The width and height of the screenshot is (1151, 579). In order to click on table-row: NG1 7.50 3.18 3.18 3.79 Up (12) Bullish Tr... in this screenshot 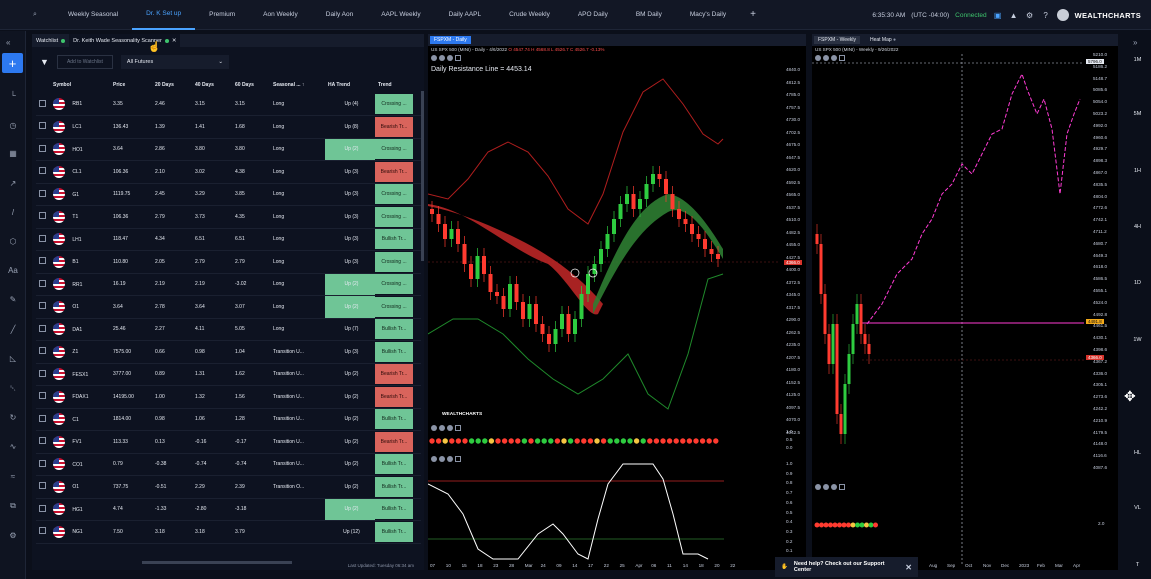, I will do `click(228, 532)`.